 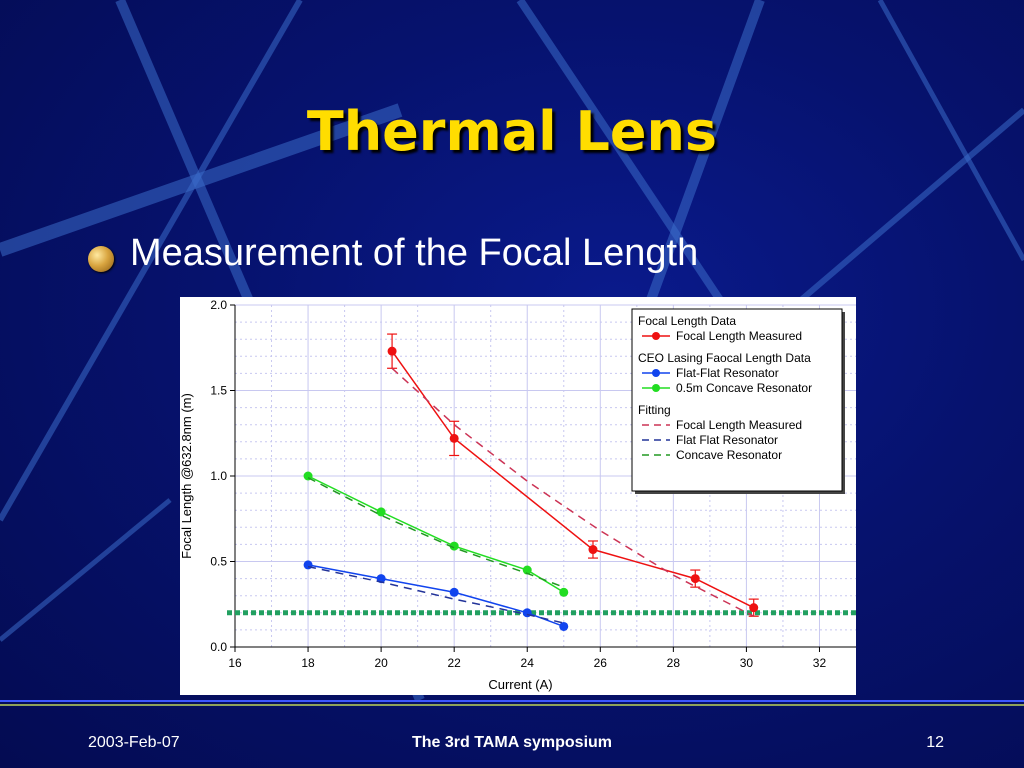 I want to click on y-tick-label: 1.0, so click(x=218, y=476).